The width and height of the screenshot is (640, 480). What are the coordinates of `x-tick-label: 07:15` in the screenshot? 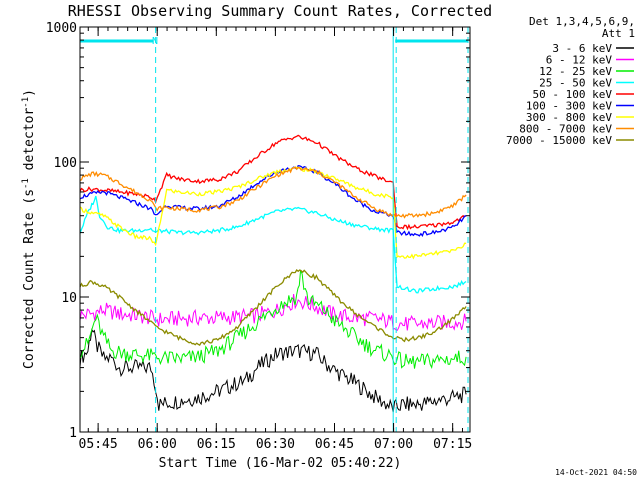 It's located at (452, 444).